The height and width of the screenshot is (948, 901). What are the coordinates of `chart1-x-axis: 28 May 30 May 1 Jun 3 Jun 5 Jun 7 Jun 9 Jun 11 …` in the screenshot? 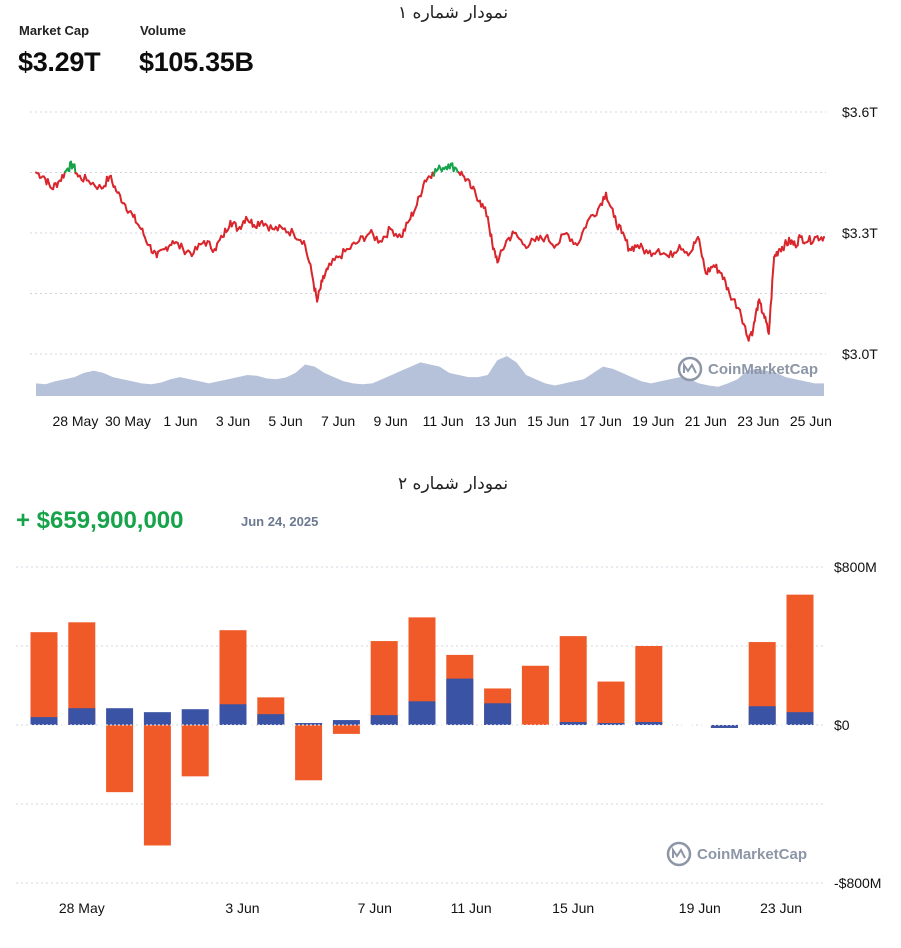 It's located at (441, 421).